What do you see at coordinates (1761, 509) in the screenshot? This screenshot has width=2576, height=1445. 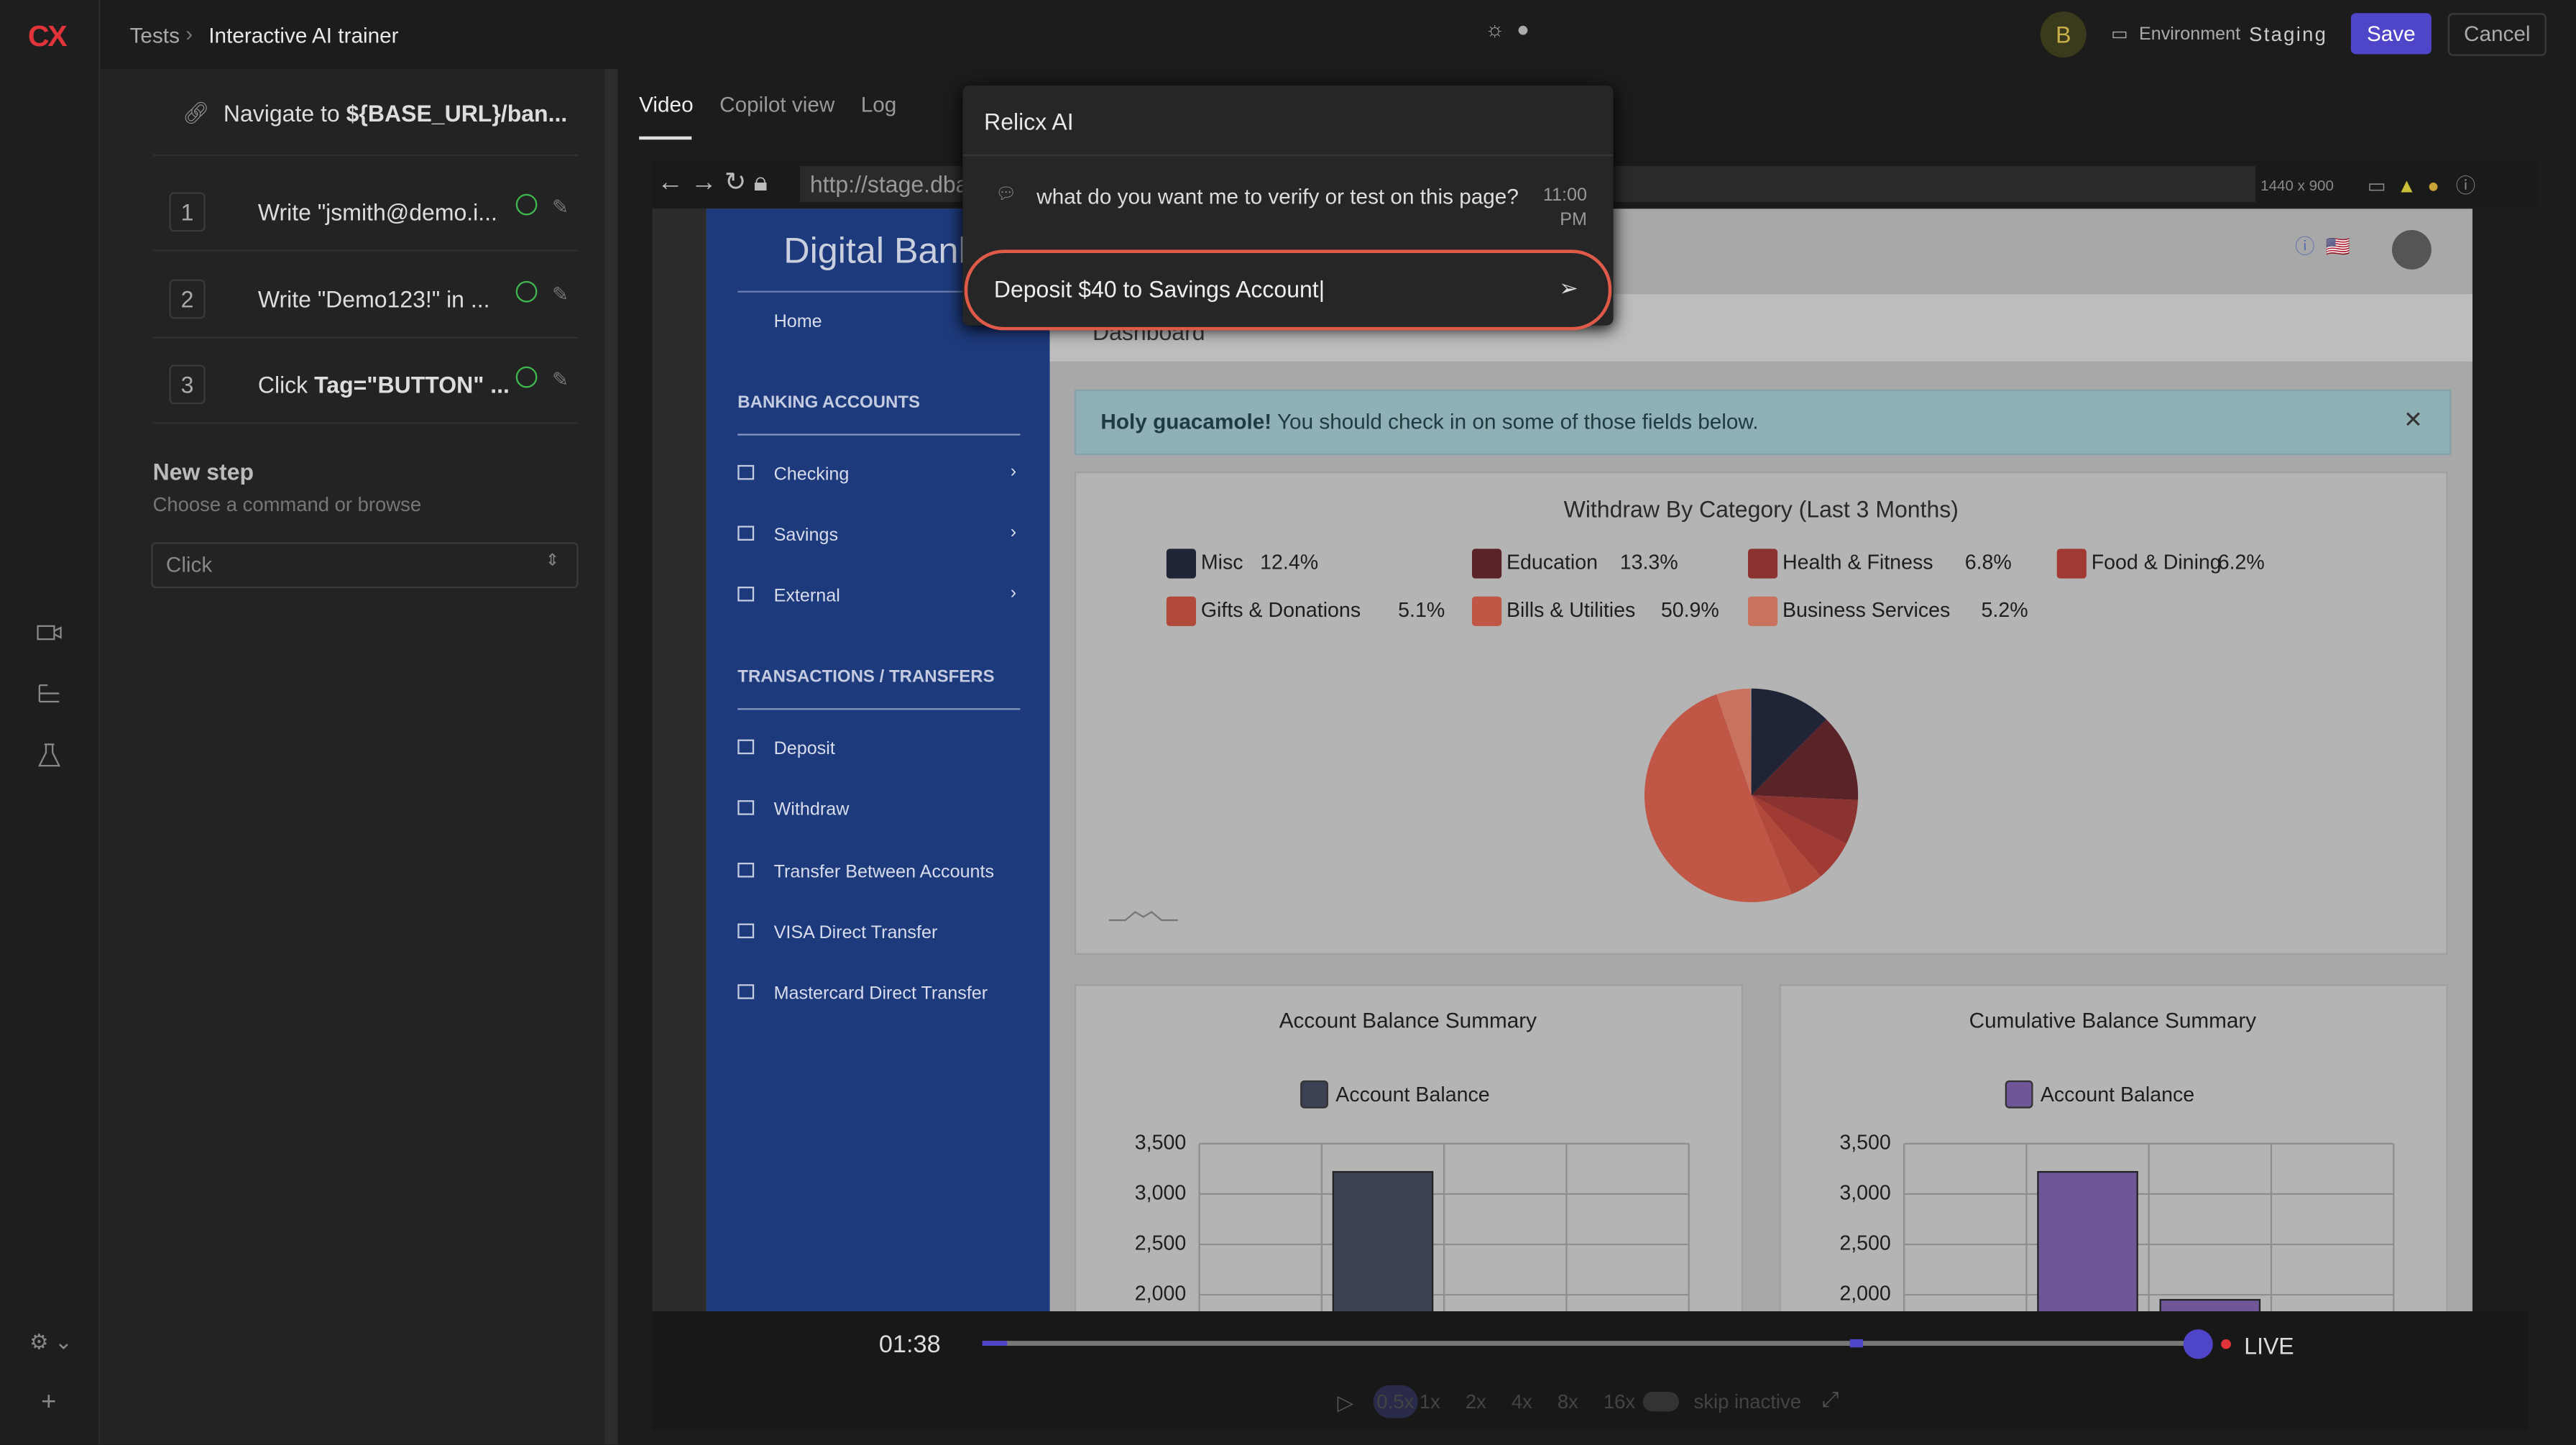 I see `chart-title: Withdraw By Category (Last 3 Months)` at bounding box center [1761, 509].